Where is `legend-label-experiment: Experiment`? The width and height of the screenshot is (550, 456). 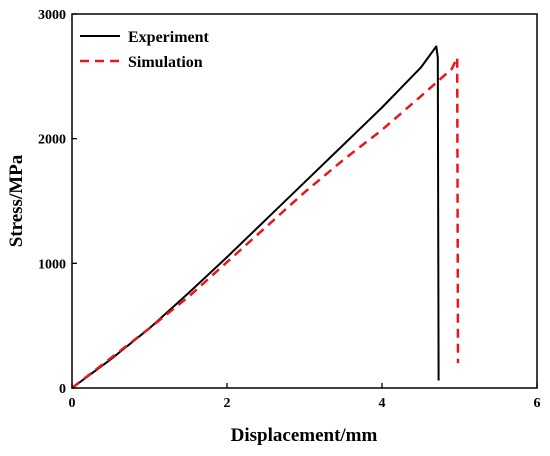
legend-label-experiment: Experiment is located at coordinates (169, 37).